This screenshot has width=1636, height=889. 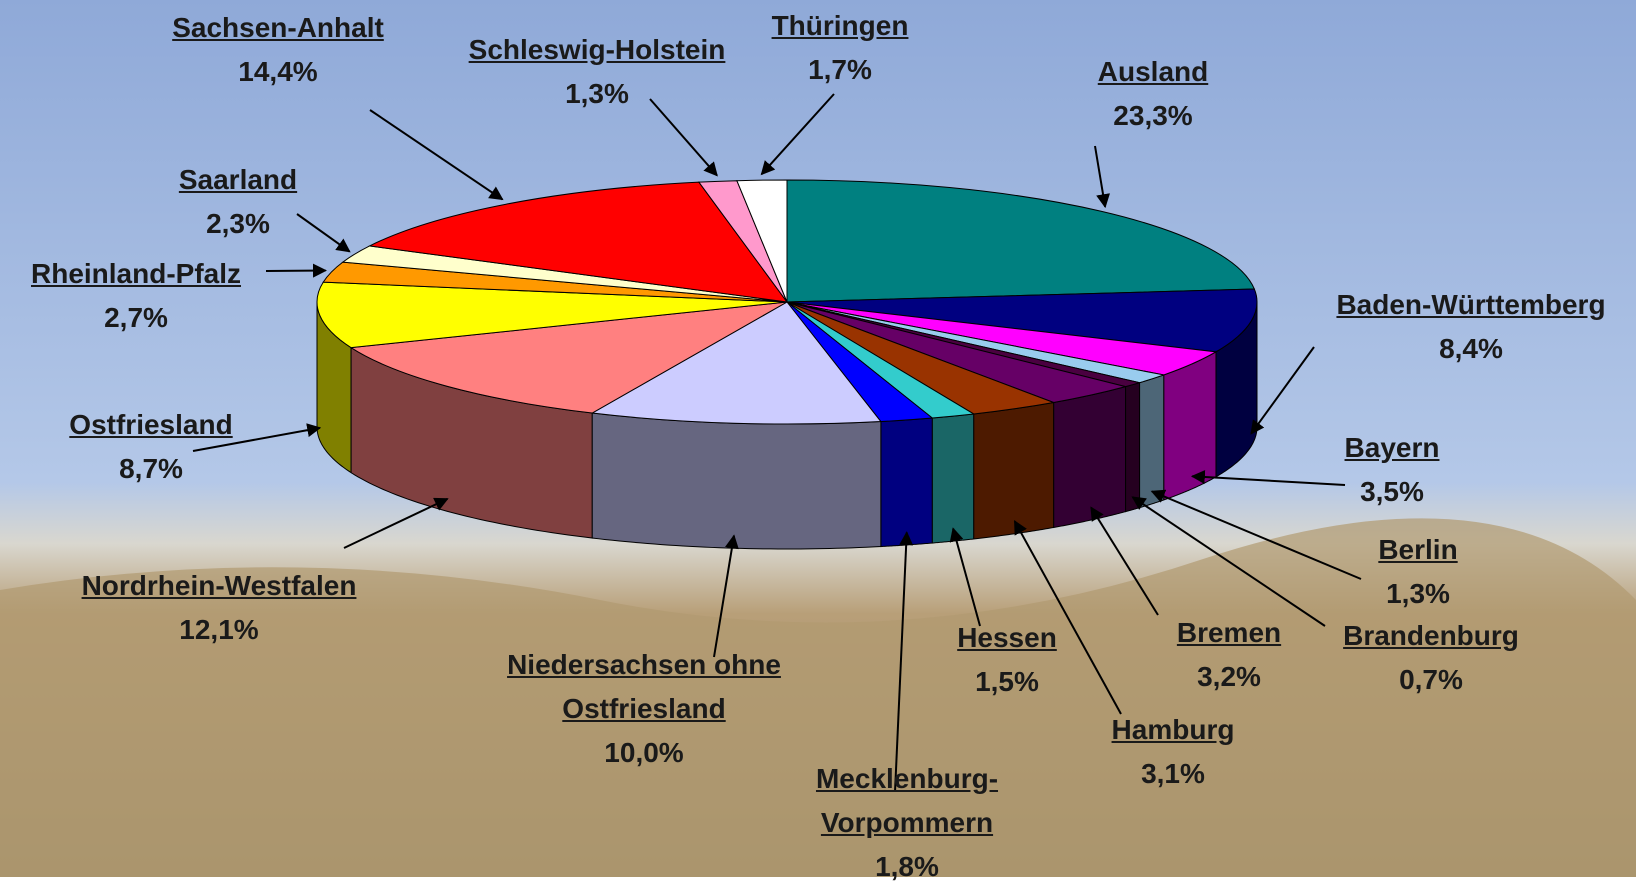 I want to click on category-name: Brandenburg, so click(x=1431, y=635).